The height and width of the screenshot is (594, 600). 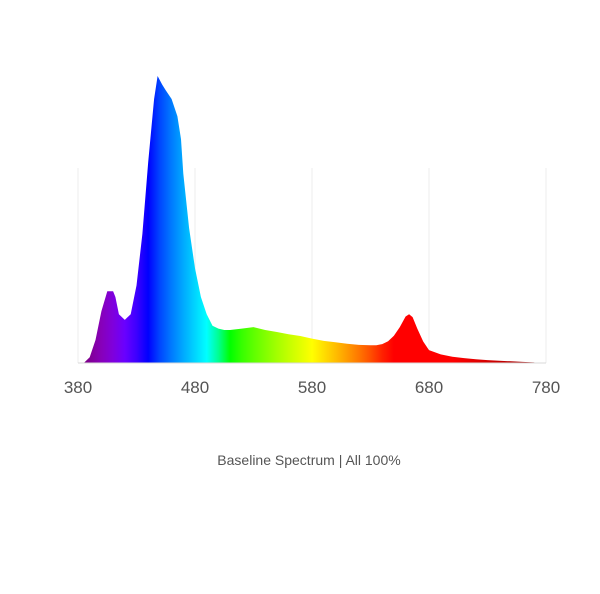 I want to click on x-tick-label-380: 380, so click(x=78, y=387).